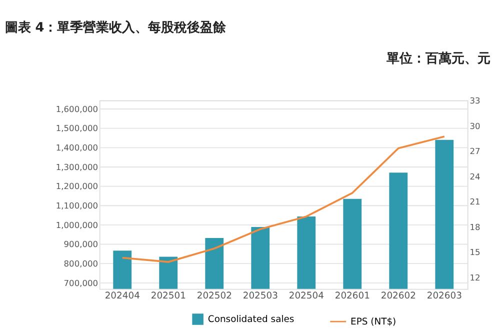 The height and width of the screenshot is (331, 495). I want to click on x-tick-label: 202501, so click(168, 296).